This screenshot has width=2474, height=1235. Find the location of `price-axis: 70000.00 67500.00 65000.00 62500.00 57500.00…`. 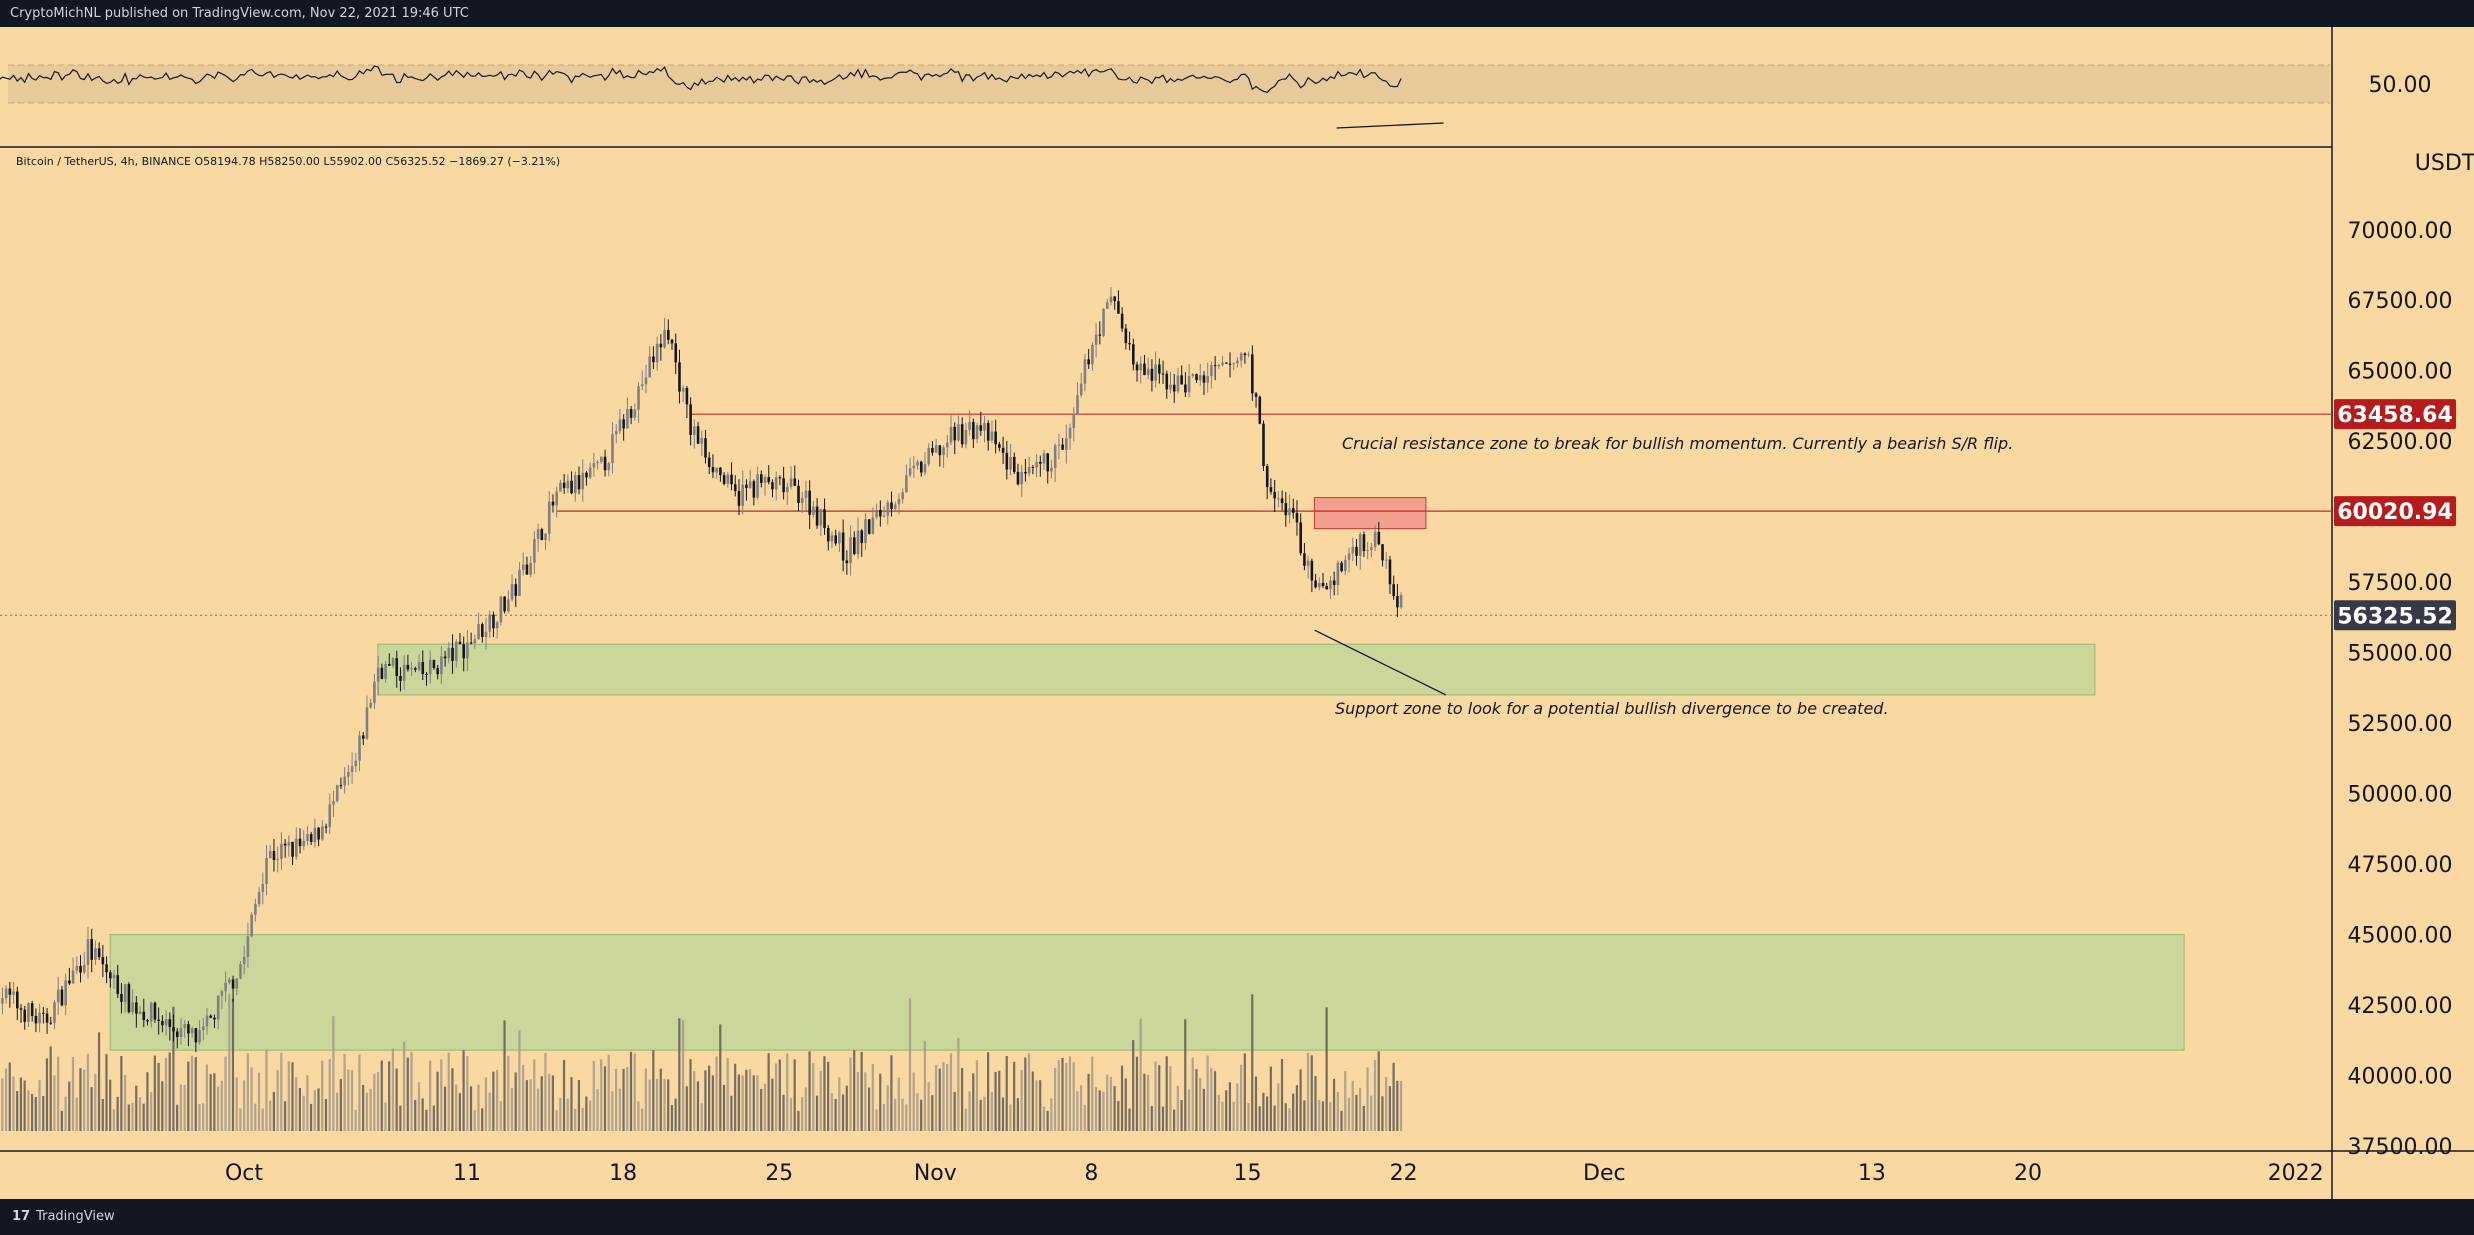

price-axis: 70000.00 67500.00 65000.00 62500.00 57500.00… is located at coordinates (2400, 689).